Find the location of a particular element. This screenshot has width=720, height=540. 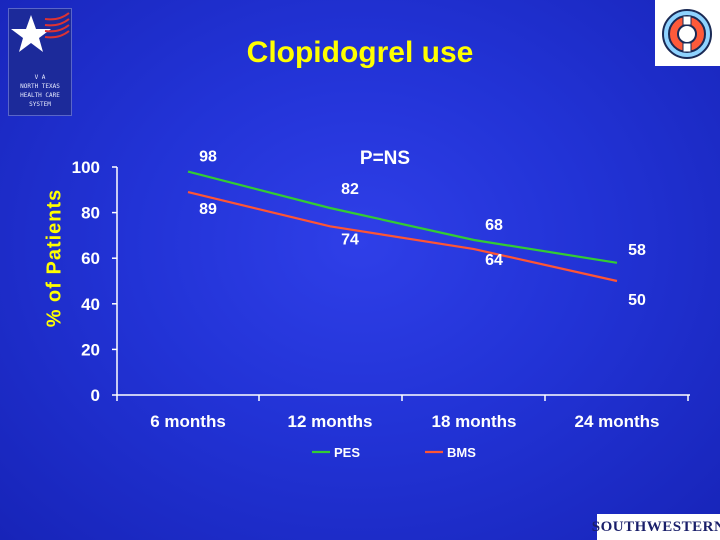

star-icon is located at coordinates (40, 32).